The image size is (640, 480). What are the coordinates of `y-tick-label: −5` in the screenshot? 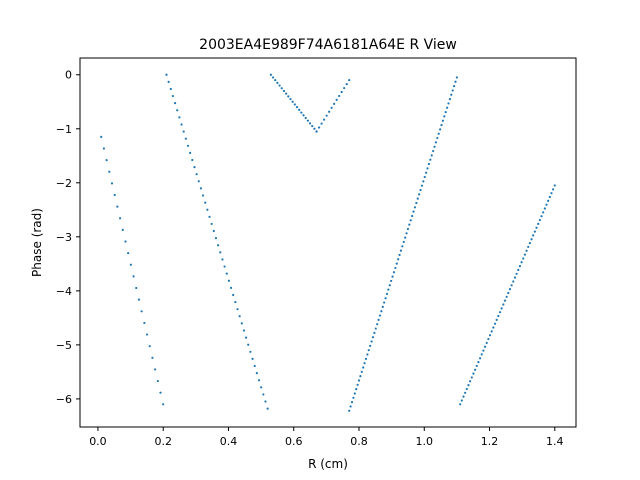 It's located at (64, 345).